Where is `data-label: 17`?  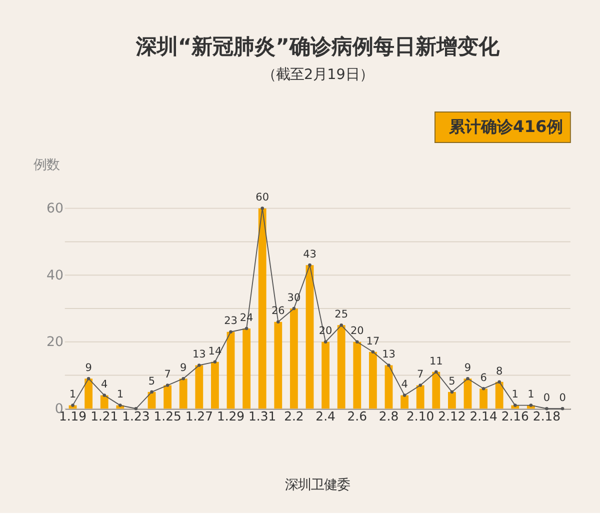 data-label: 17 is located at coordinates (373, 341).